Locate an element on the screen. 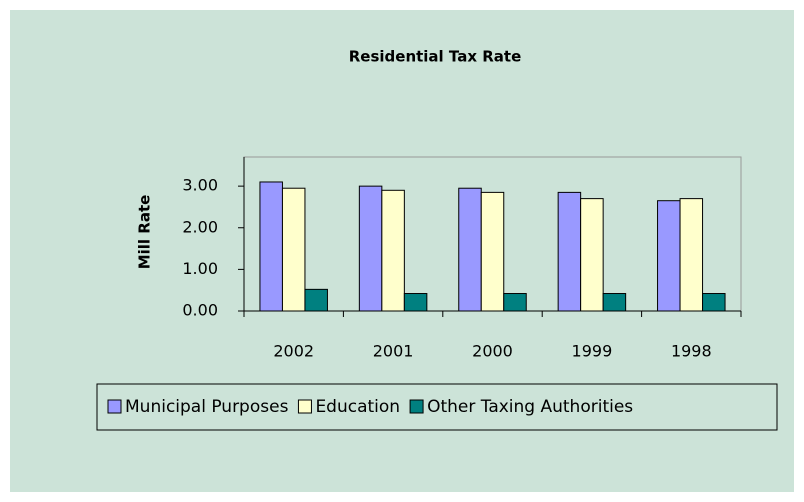  chart-title: Residential Tax Rate is located at coordinates (435, 57).